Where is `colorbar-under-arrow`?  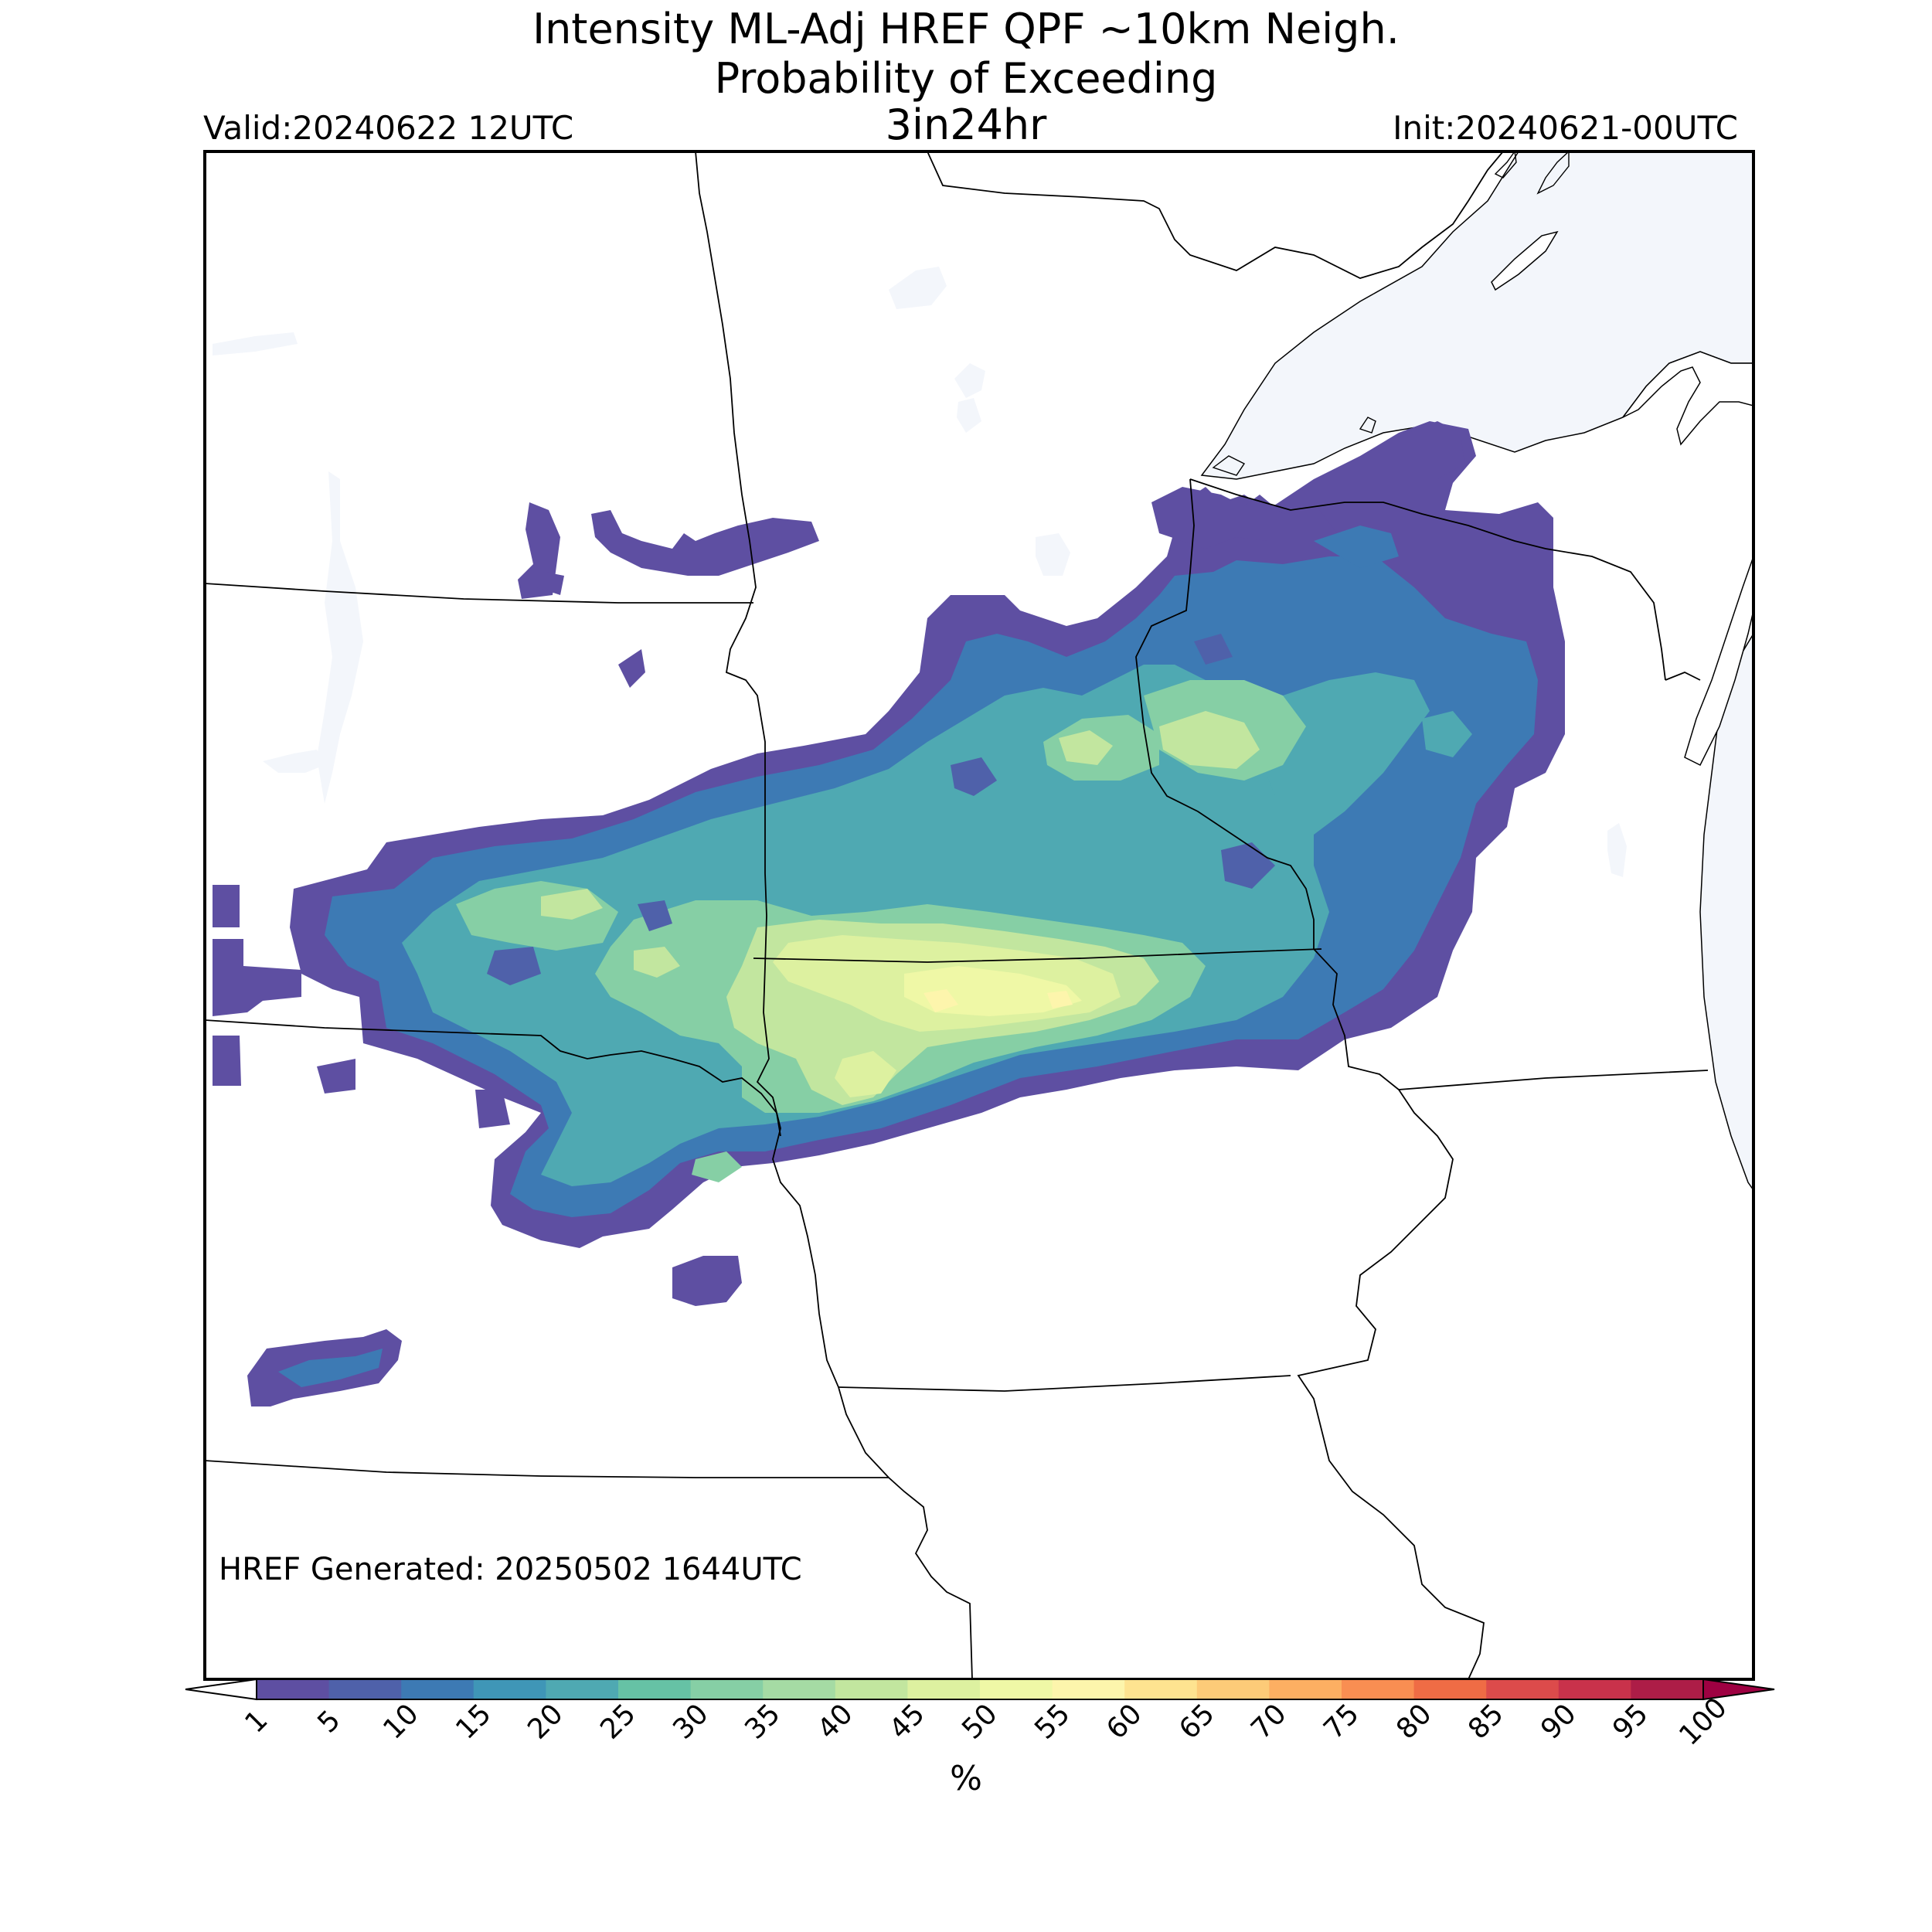 colorbar-under-arrow is located at coordinates (221, 1689).